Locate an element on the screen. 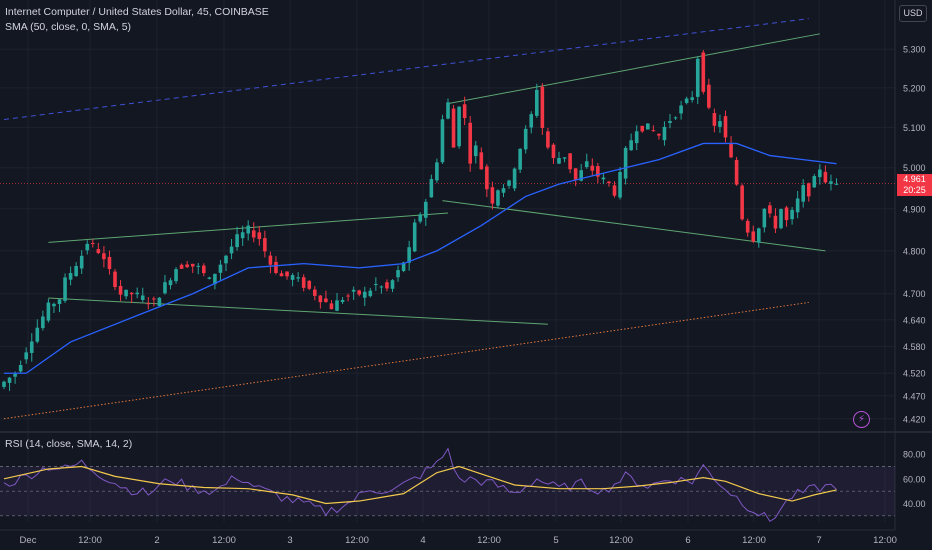 The image size is (932, 550). last-price-tag: 4.961 20:25 is located at coordinates (914, 185).